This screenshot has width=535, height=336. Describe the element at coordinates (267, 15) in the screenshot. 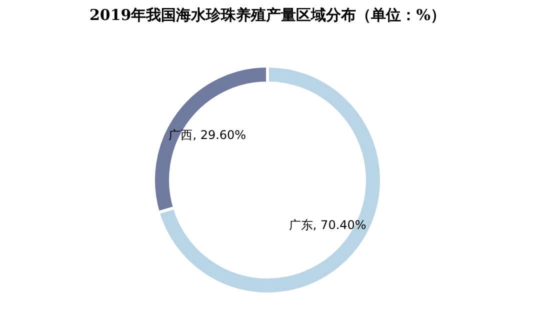

I see `chart-title: 2019年我国海水珍珠养殖产量区域分布（单位：%）` at that location.